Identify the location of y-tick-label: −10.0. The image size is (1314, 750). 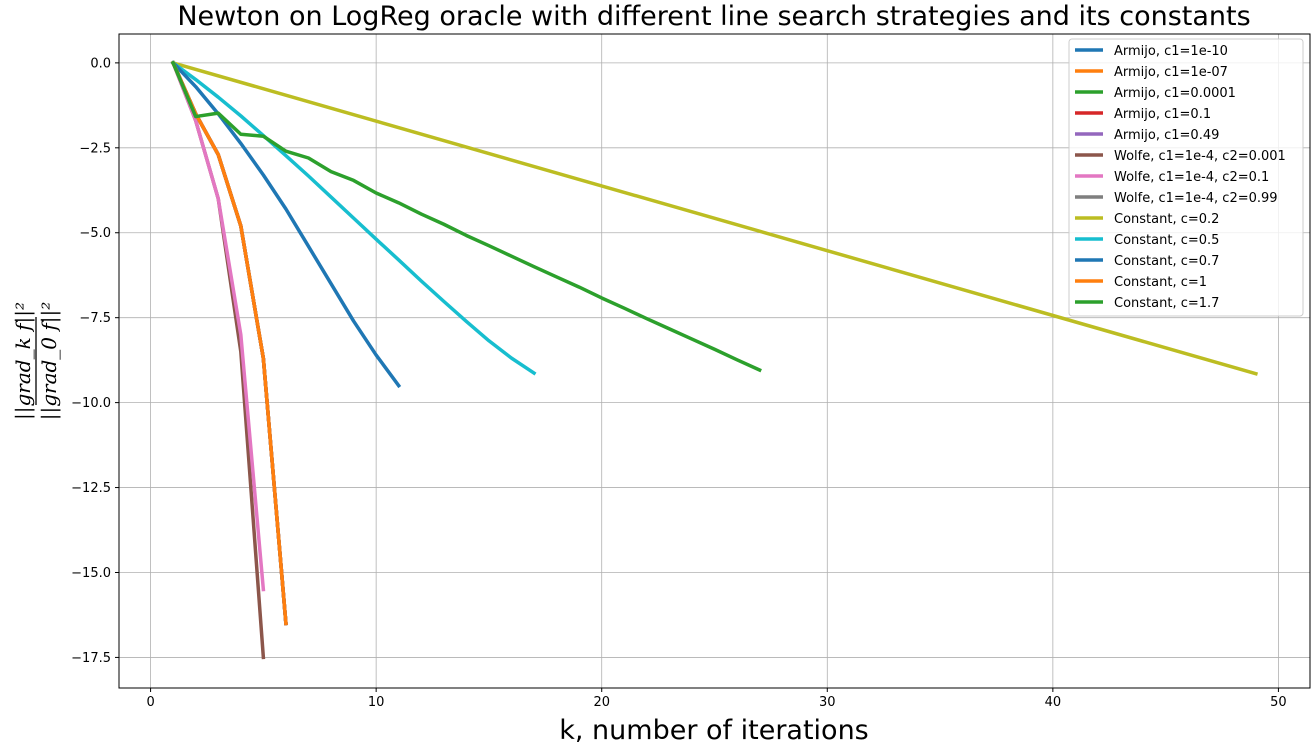
(91, 403).